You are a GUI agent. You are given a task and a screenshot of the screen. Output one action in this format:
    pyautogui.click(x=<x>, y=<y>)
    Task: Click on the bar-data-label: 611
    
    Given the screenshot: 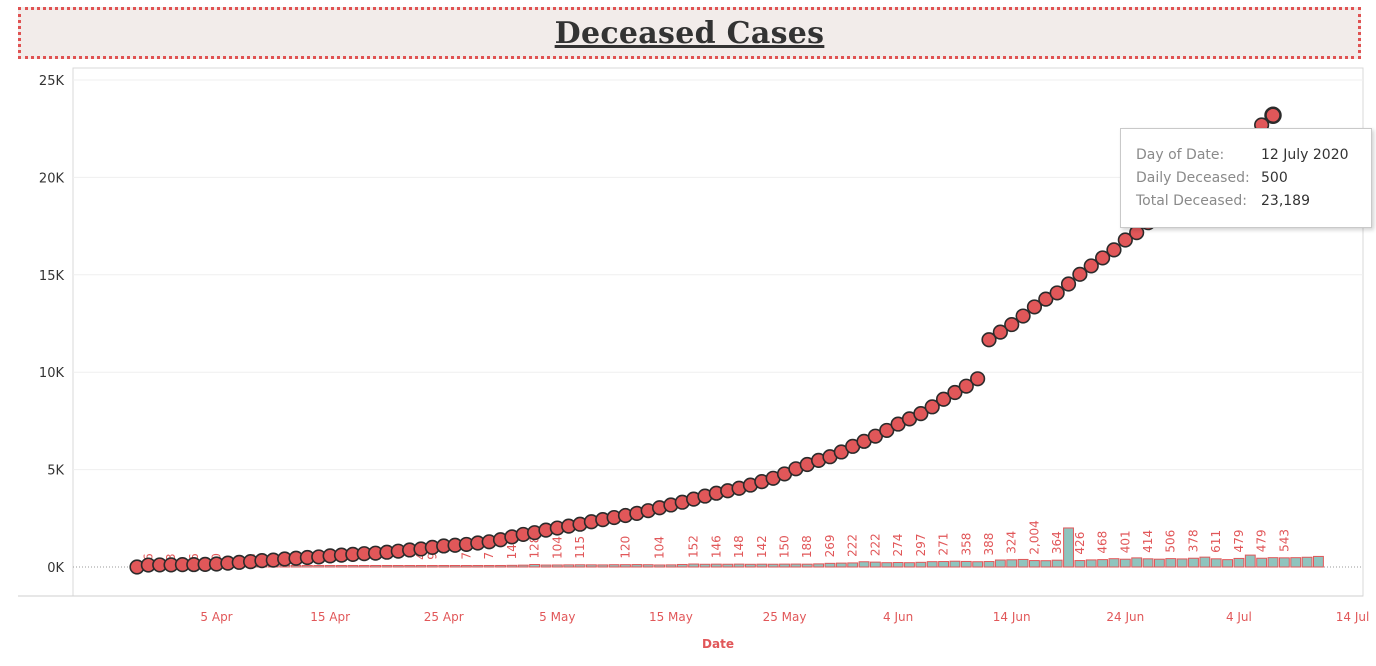 What is the action you would take?
    pyautogui.click(x=1216, y=541)
    